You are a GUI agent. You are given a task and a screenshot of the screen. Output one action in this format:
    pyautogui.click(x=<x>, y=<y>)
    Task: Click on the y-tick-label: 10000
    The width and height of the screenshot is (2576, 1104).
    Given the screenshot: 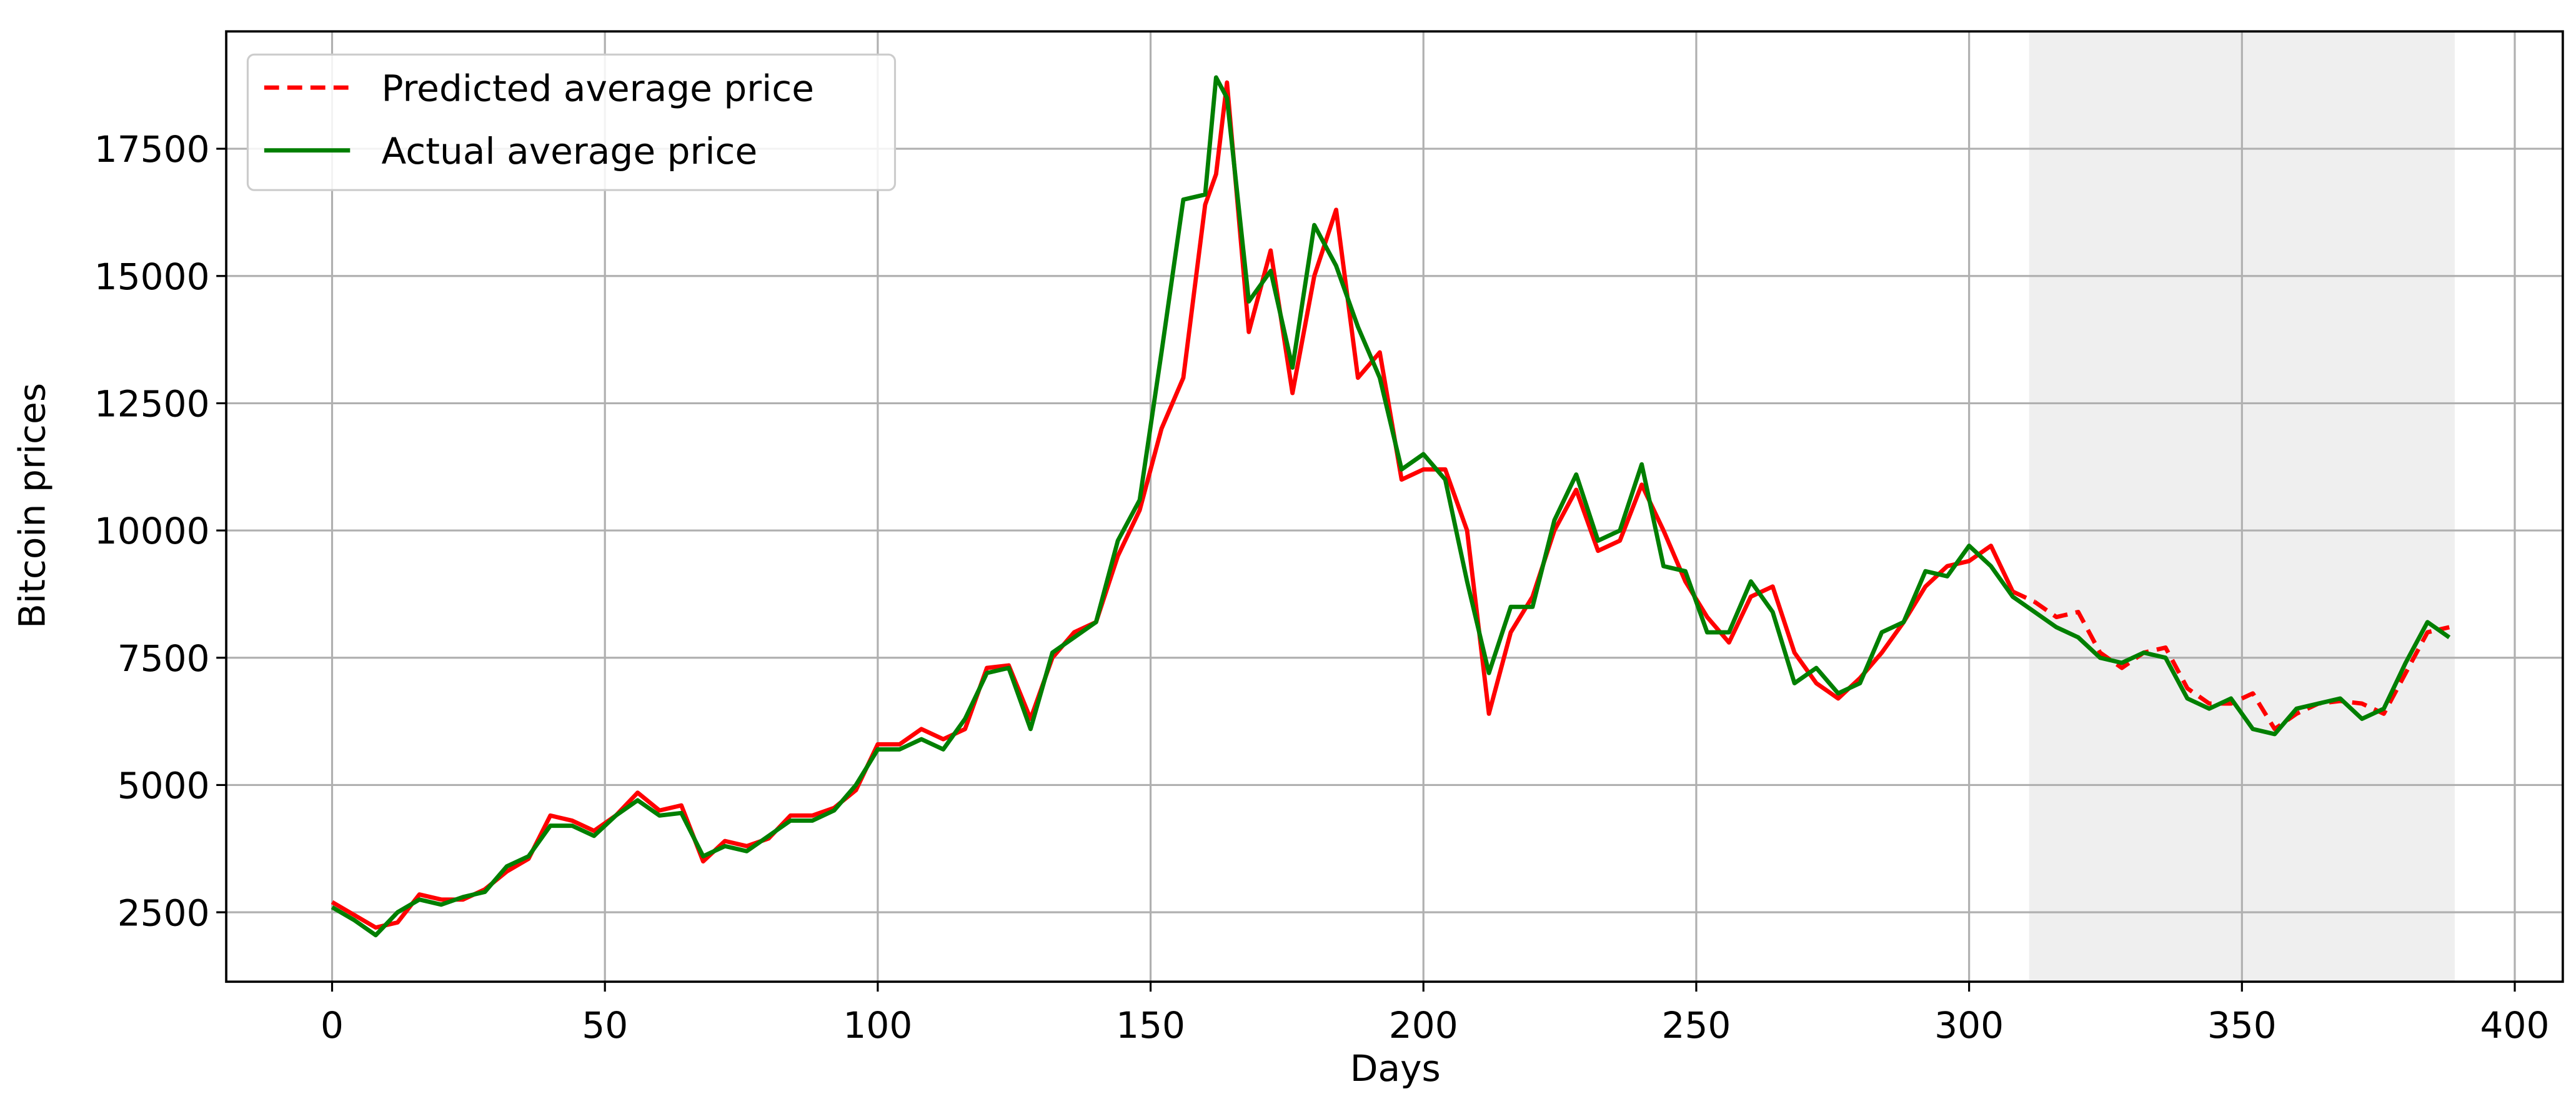 What is the action you would take?
    pyautogui.click(x=152, y=531)
    